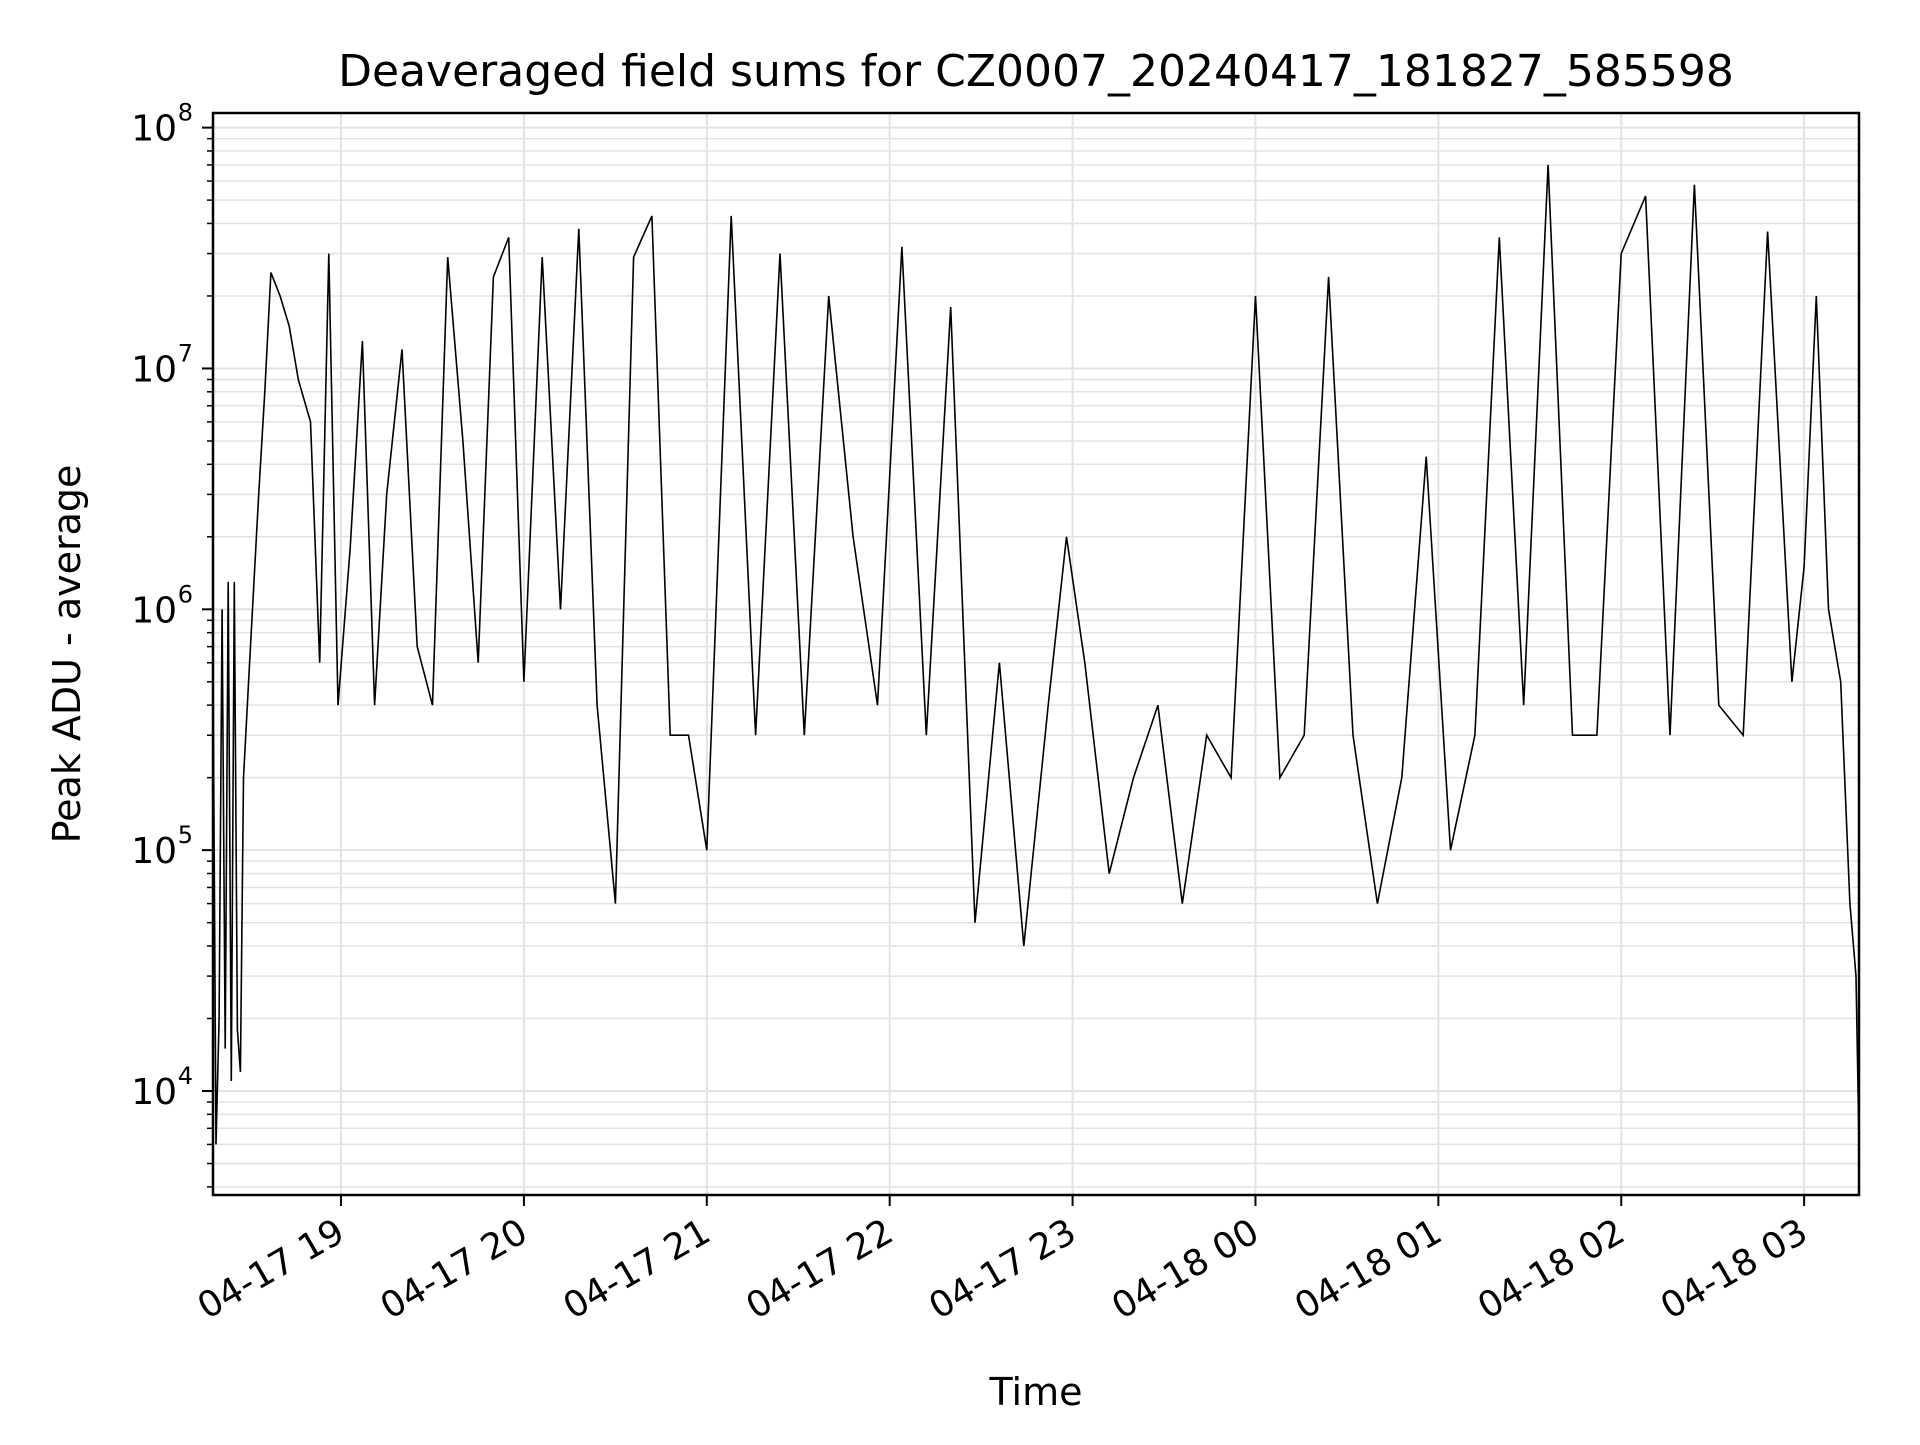 This screenshot has height=1445, width=1920. Describe the element at coordinates (185, 113) in the screenshot. I see `y-tick-label-exponent: 8` at that location.